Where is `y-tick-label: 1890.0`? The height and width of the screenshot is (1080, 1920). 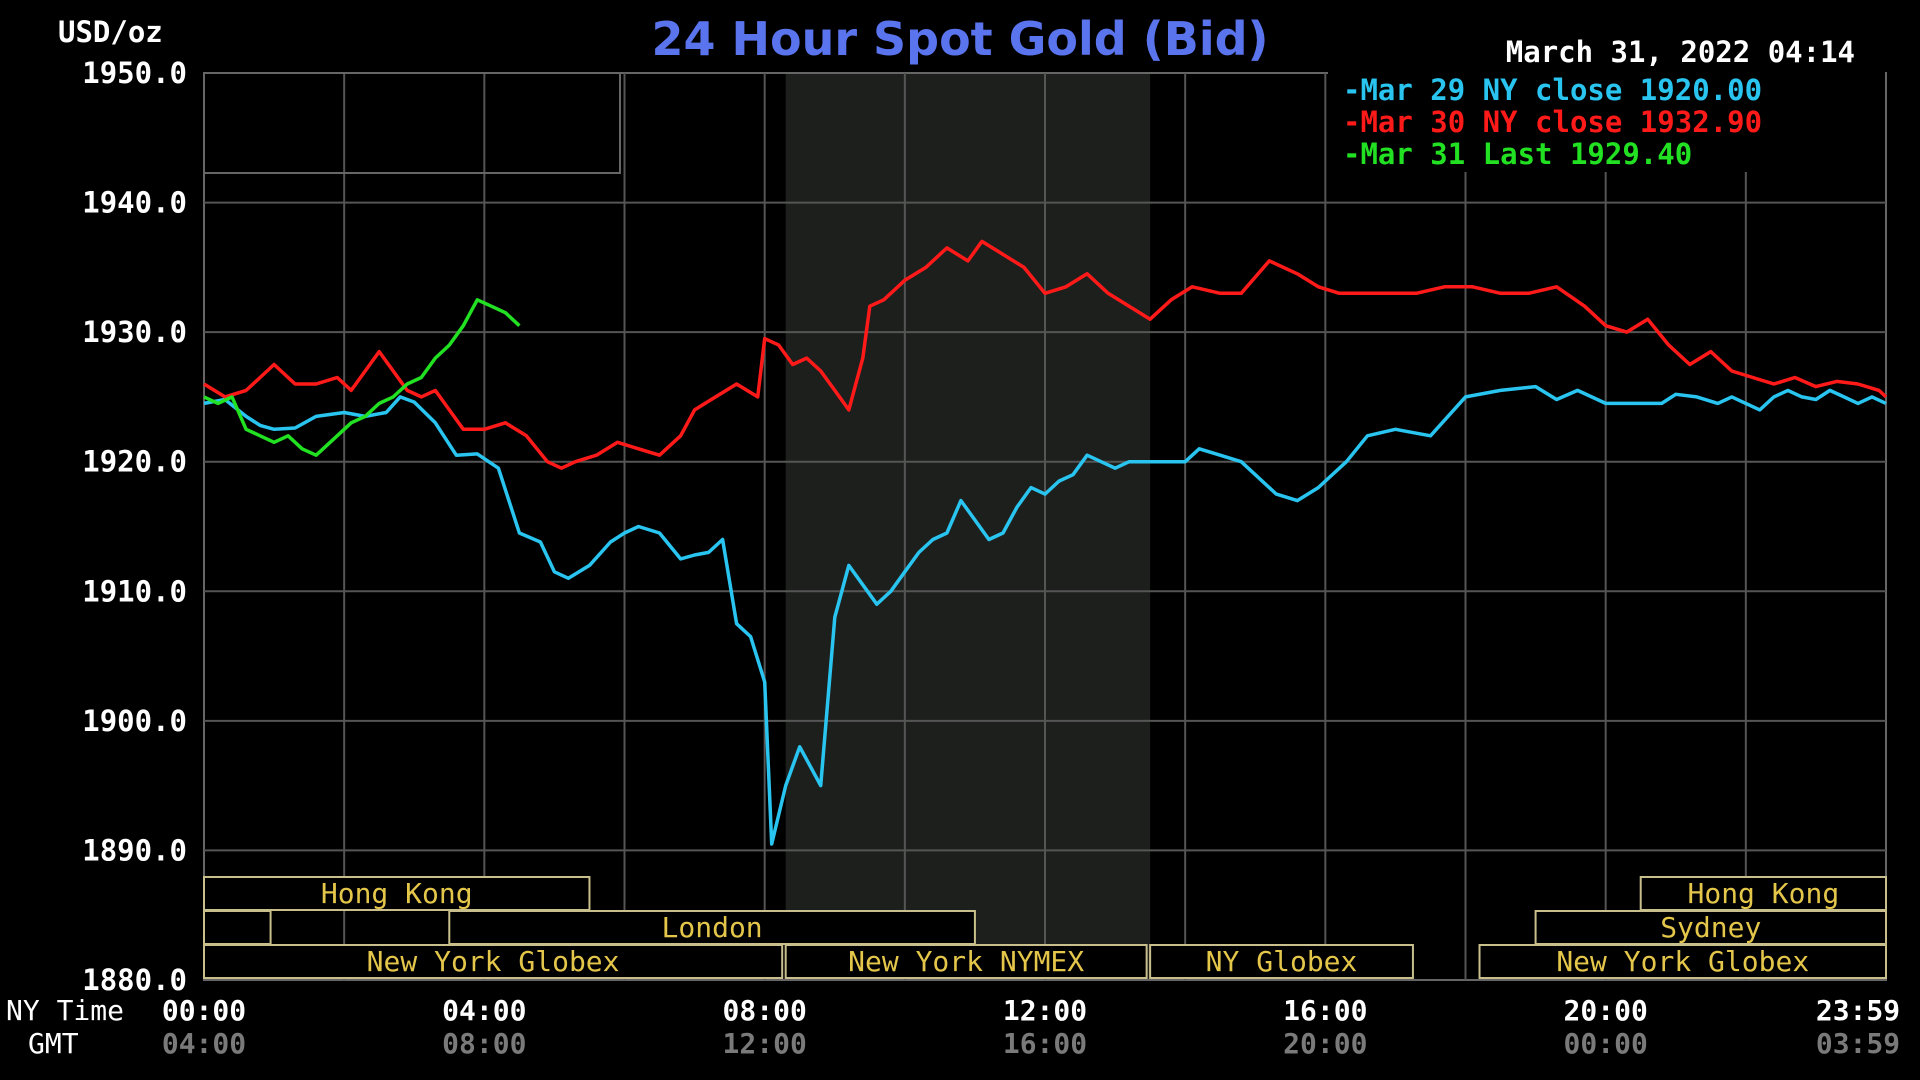 y-tick-label: 1890.0 is located at coordinates (134, 850).